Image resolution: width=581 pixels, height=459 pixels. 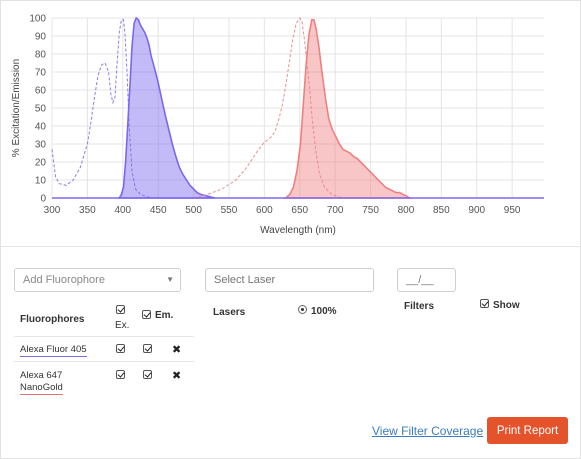 I want to click on x-tick-label: 750, so click(x=370, y=210).